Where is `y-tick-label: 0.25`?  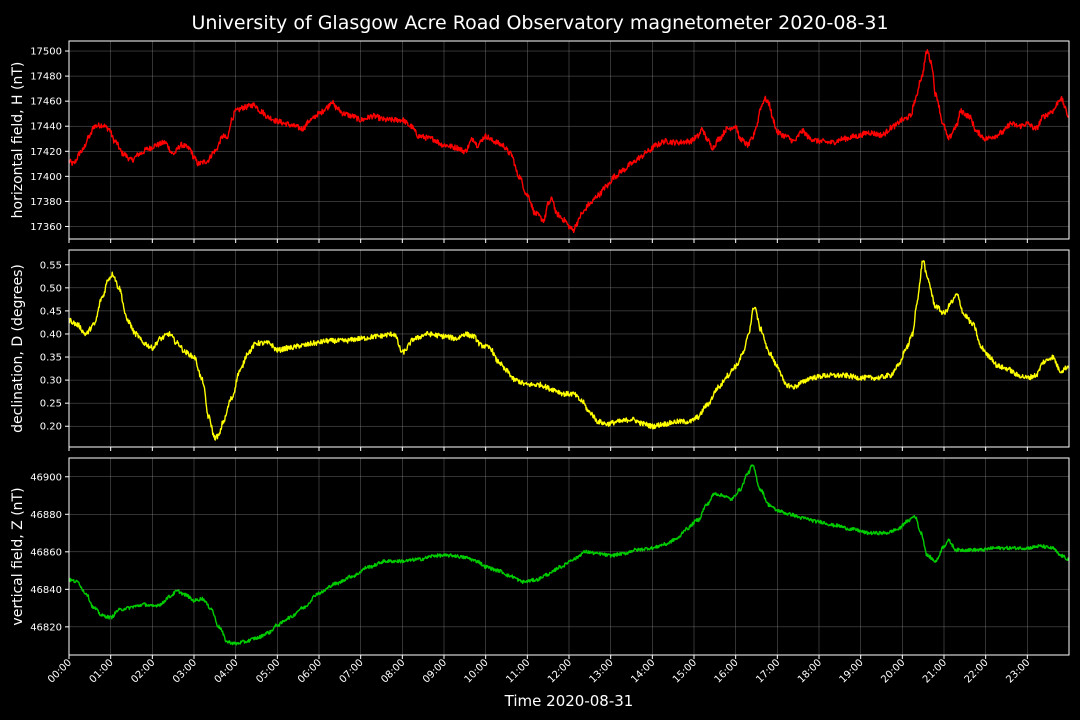
y-tick-label: 0.25 is located at coordinates (51, 404).